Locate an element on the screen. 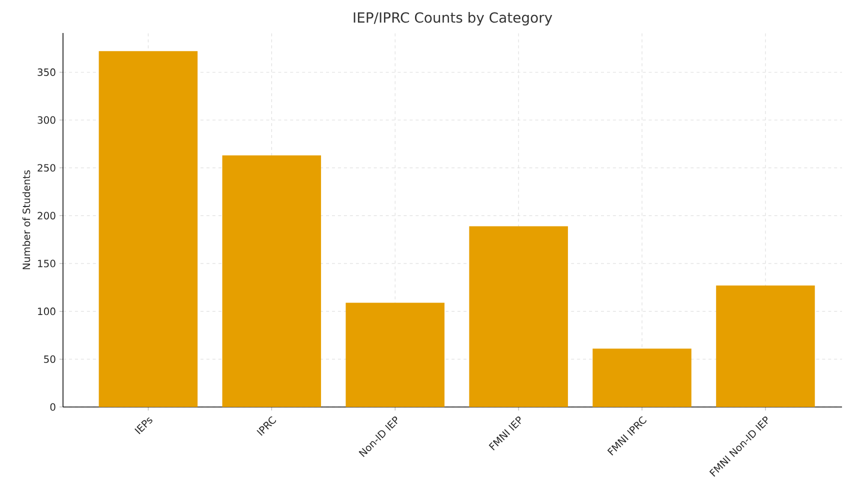 The height and width of the screenshot is (504, 843). y-axis-title: Number of Students is located at coordinates (26, 220).